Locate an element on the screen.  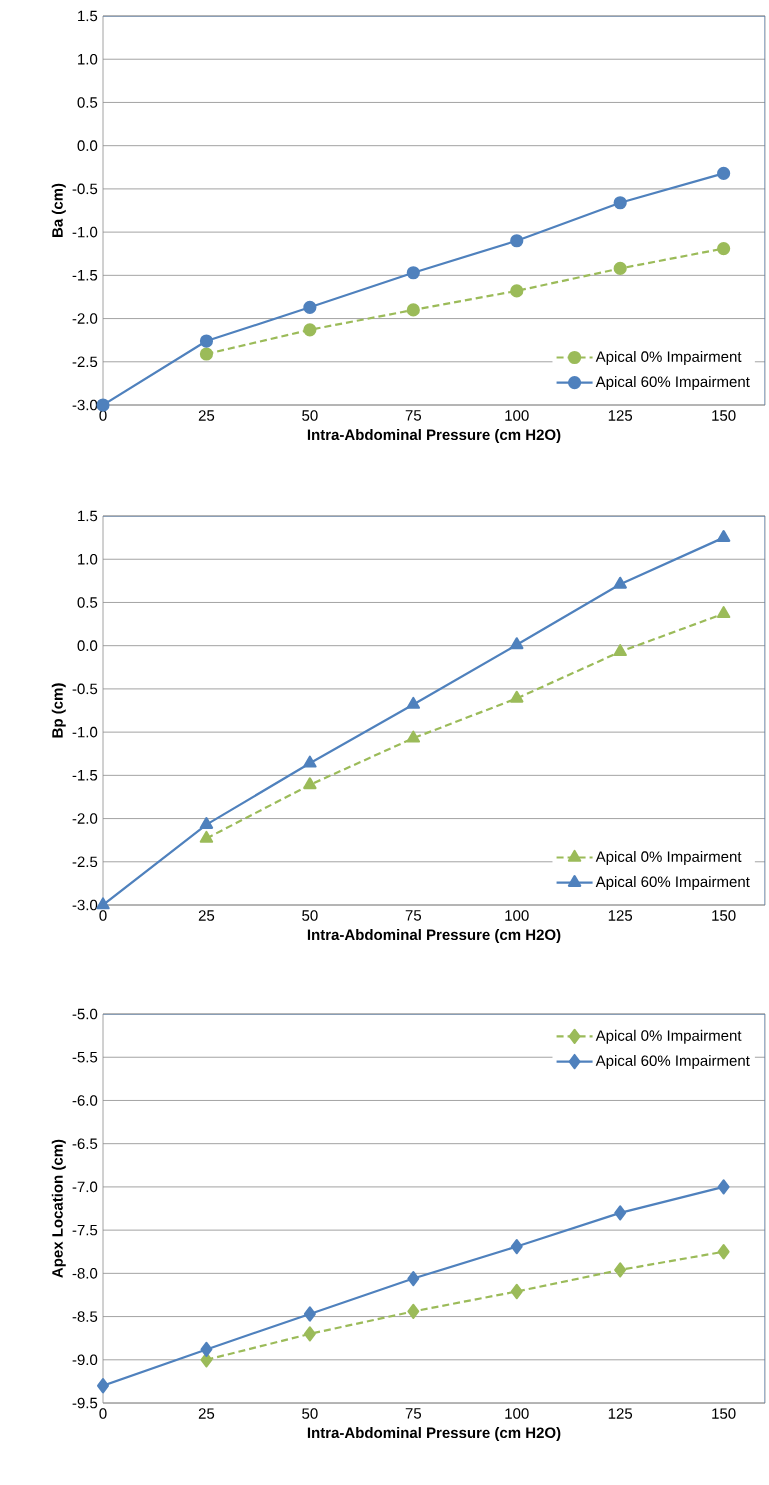
y-tick-label: -8.0 is located at coordinates (85, 1273).